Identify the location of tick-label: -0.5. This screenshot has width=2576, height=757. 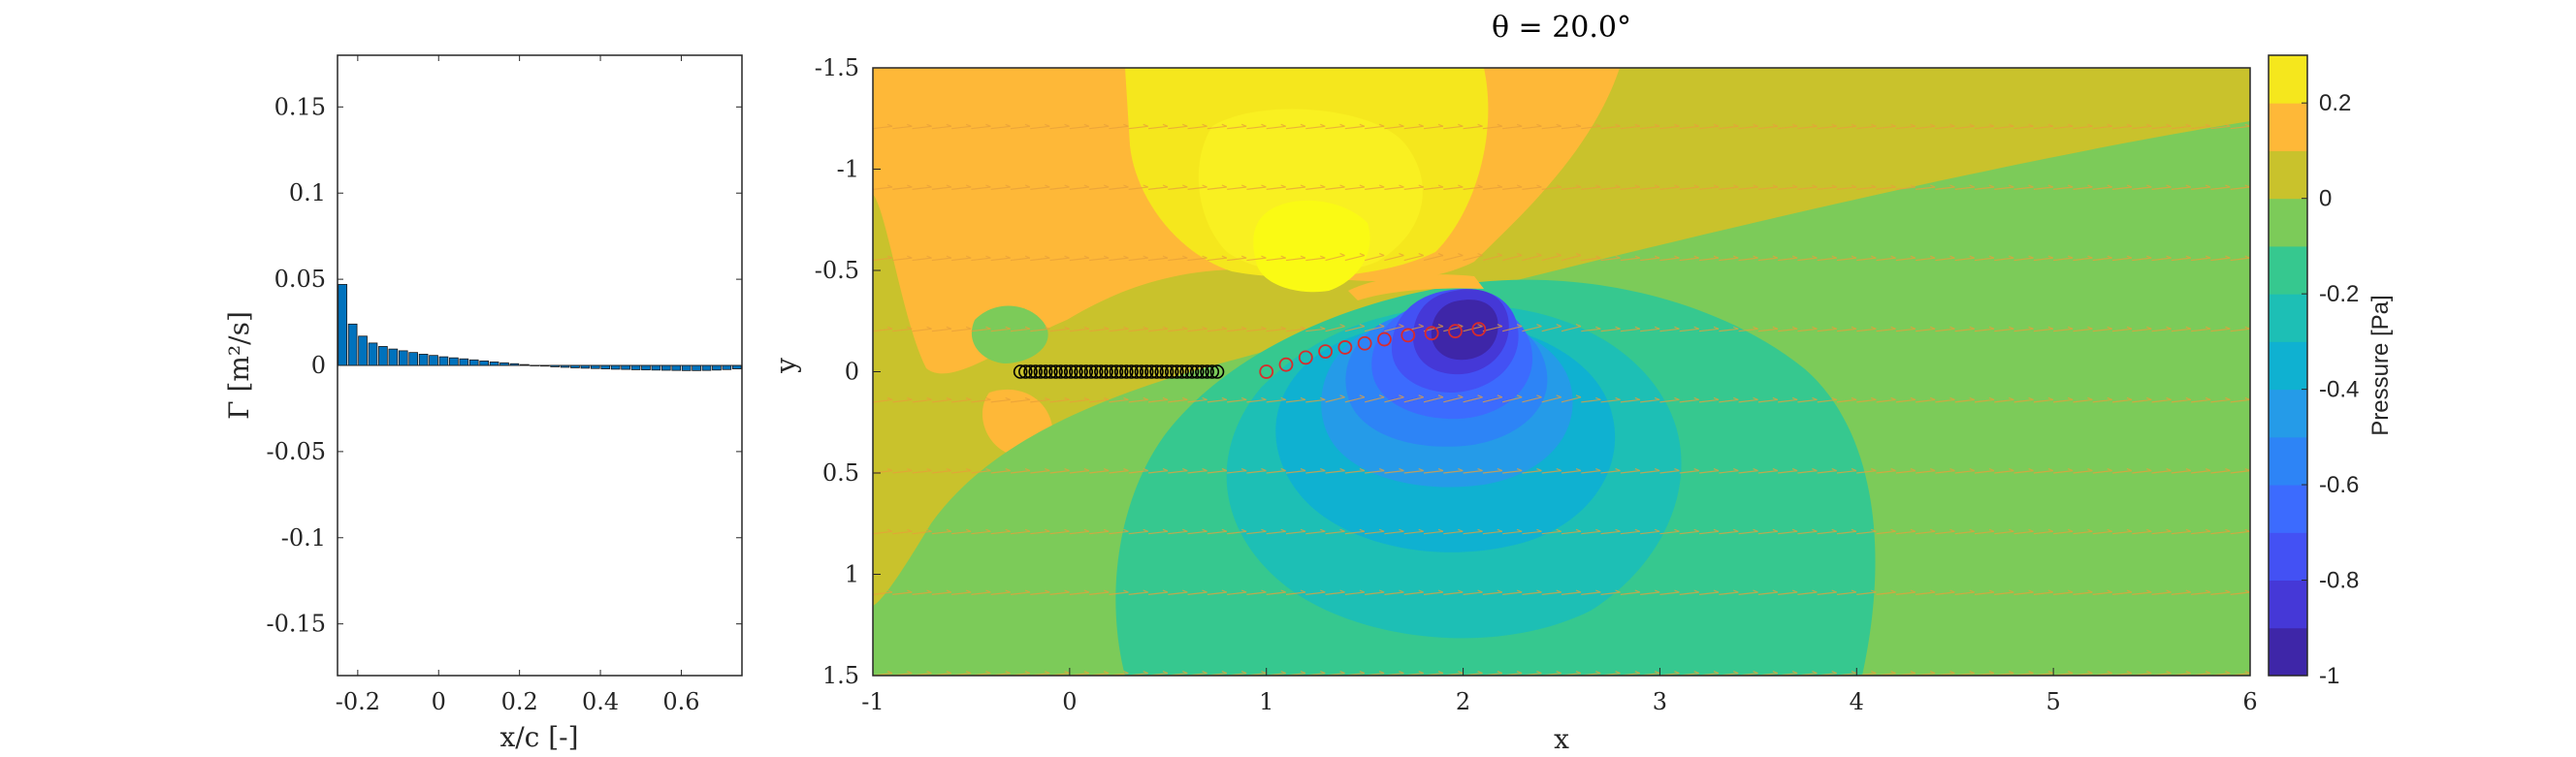
(837, 270).